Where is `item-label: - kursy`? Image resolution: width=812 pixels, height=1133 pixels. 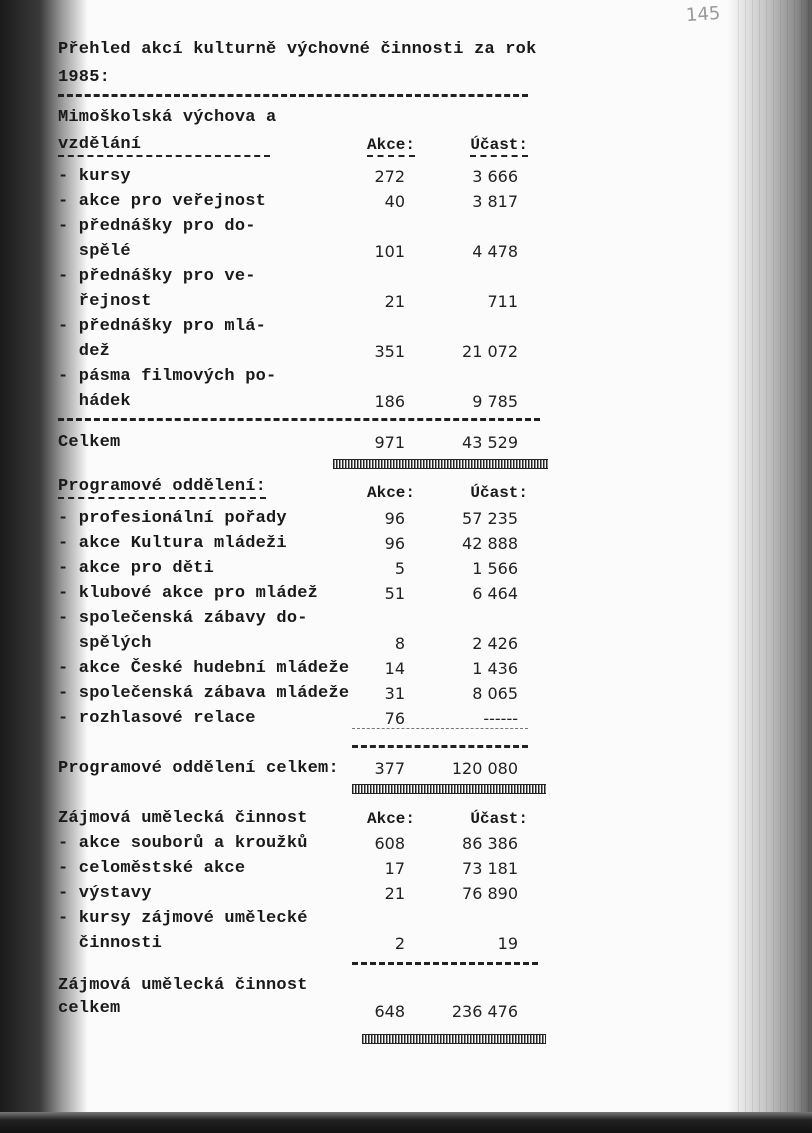
item-label: - kursy is located at coordinates (94, 176).